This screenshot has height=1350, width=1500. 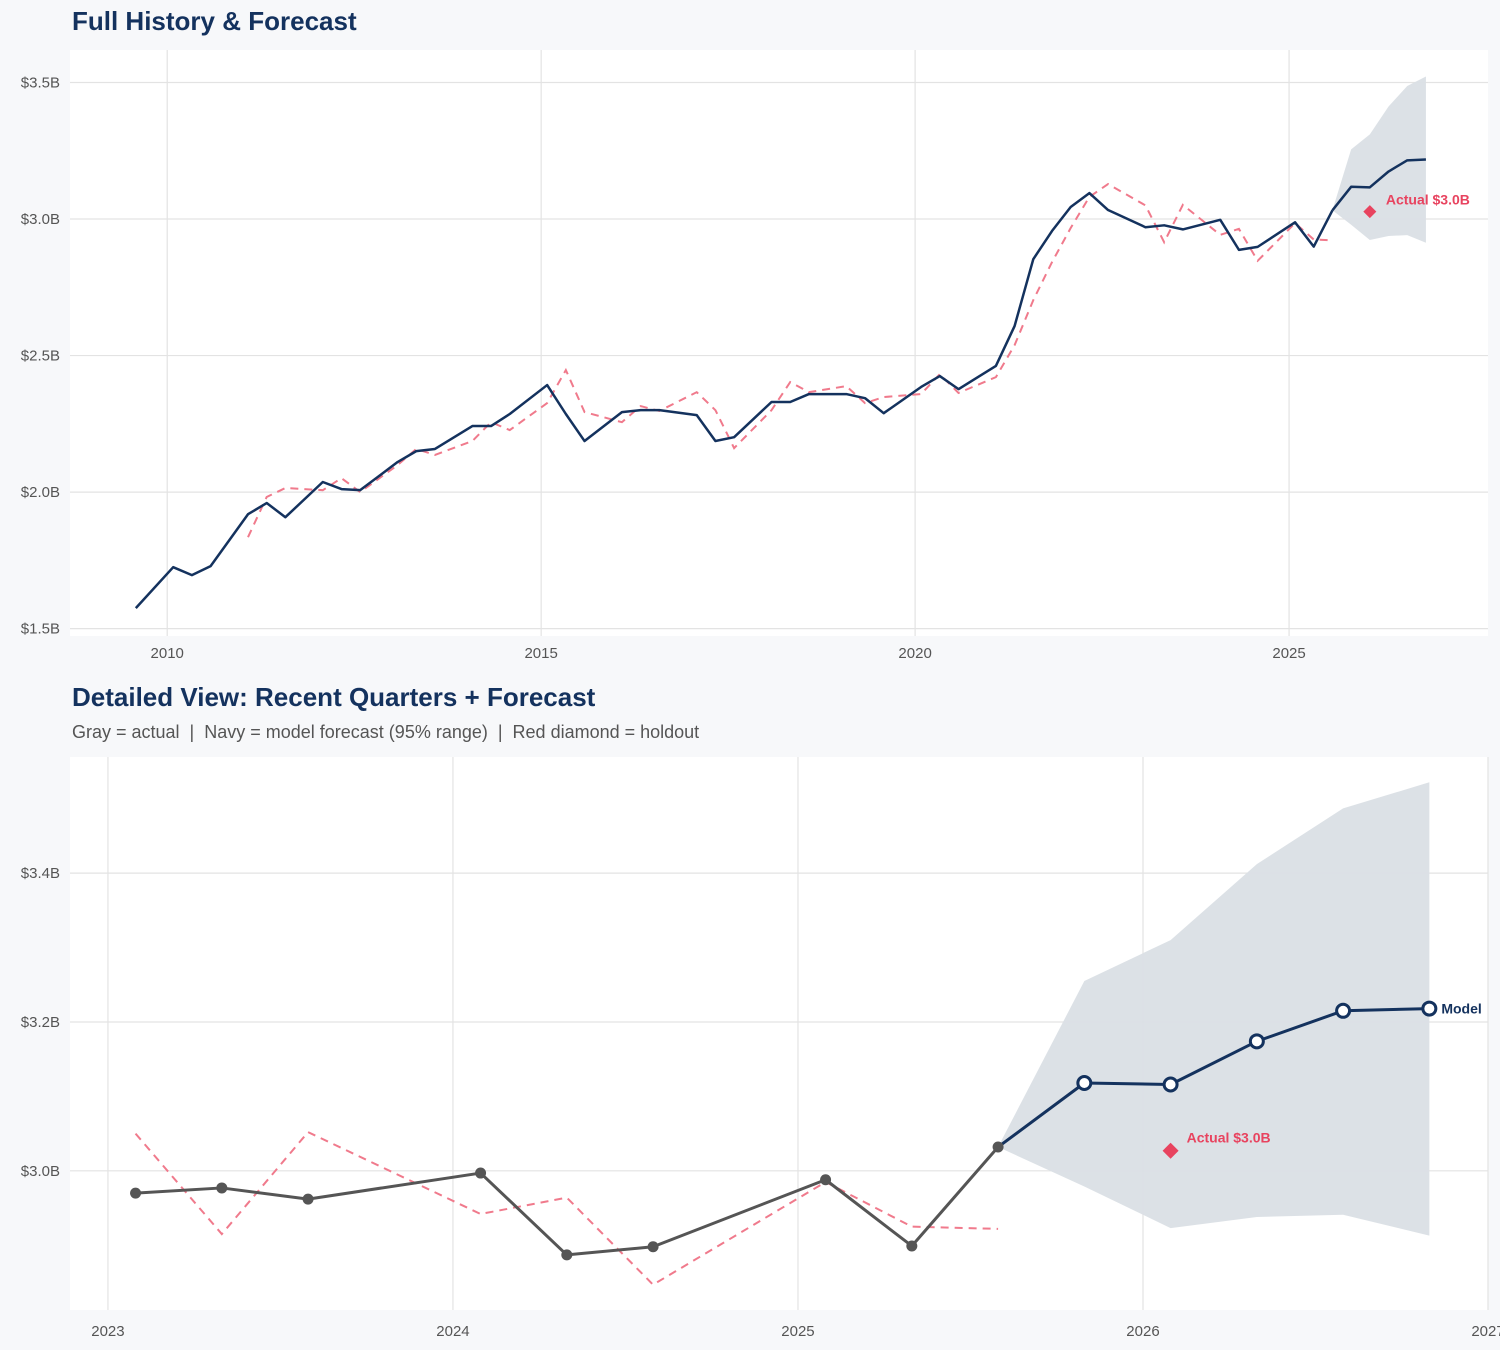 What do you see at coordinates (40, 356) in the screenshot?
I see `y-tick-label: $2.5B` at bounding box center [40, 356].